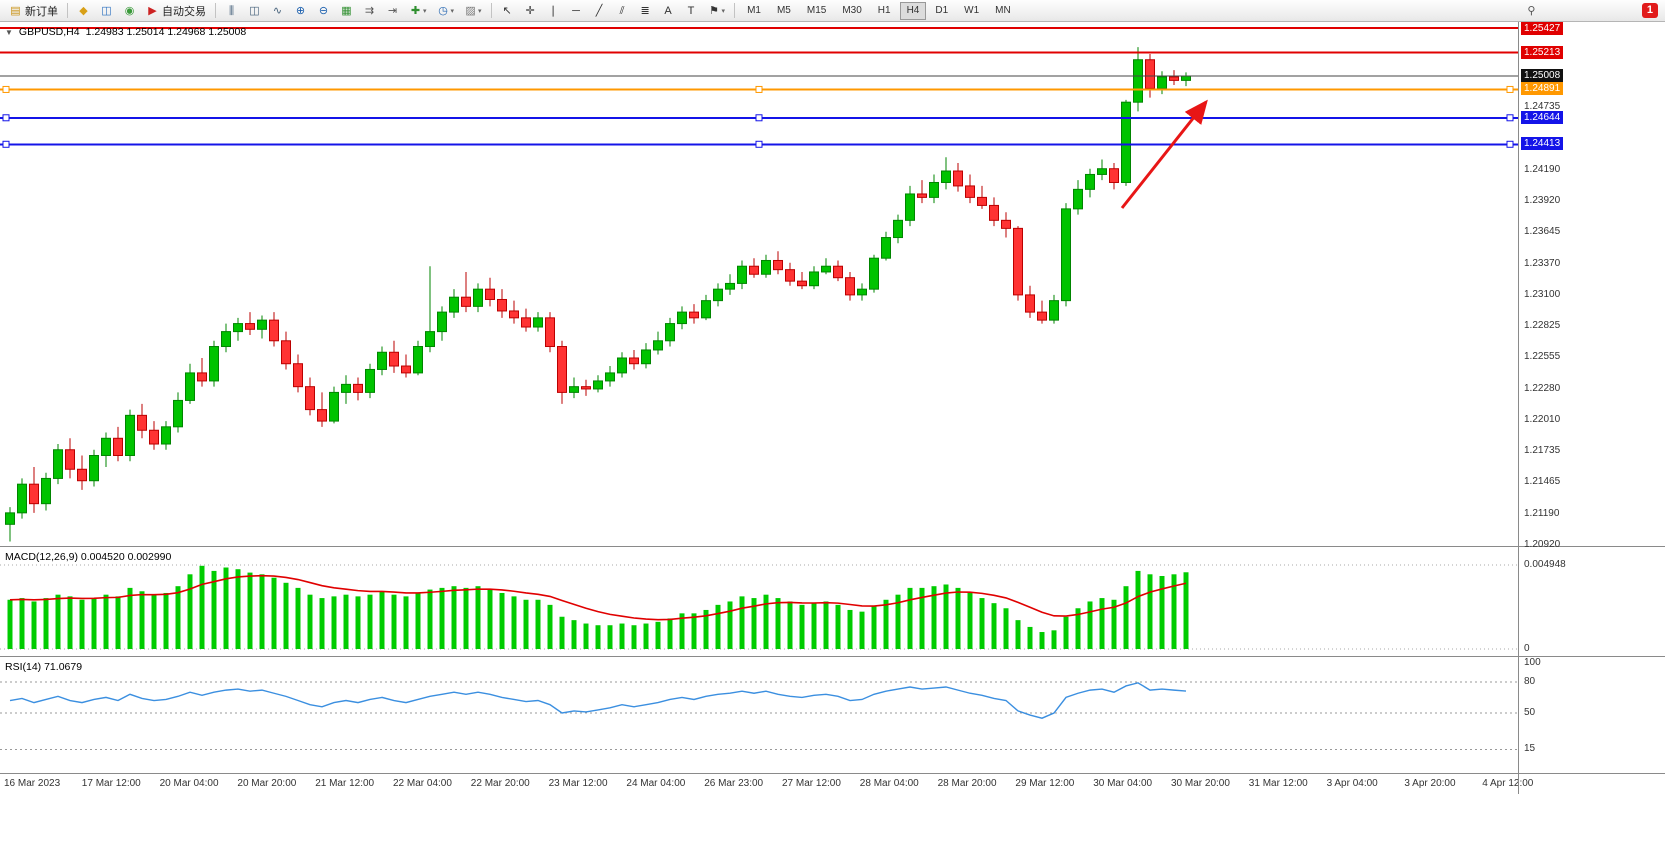  What do you see at coordinates (166, 32) in the screenshot?
I see `chart-ohlc-values: 1.24983 1.25014 1.24968 1.25008` at bounding box center [166, 32].